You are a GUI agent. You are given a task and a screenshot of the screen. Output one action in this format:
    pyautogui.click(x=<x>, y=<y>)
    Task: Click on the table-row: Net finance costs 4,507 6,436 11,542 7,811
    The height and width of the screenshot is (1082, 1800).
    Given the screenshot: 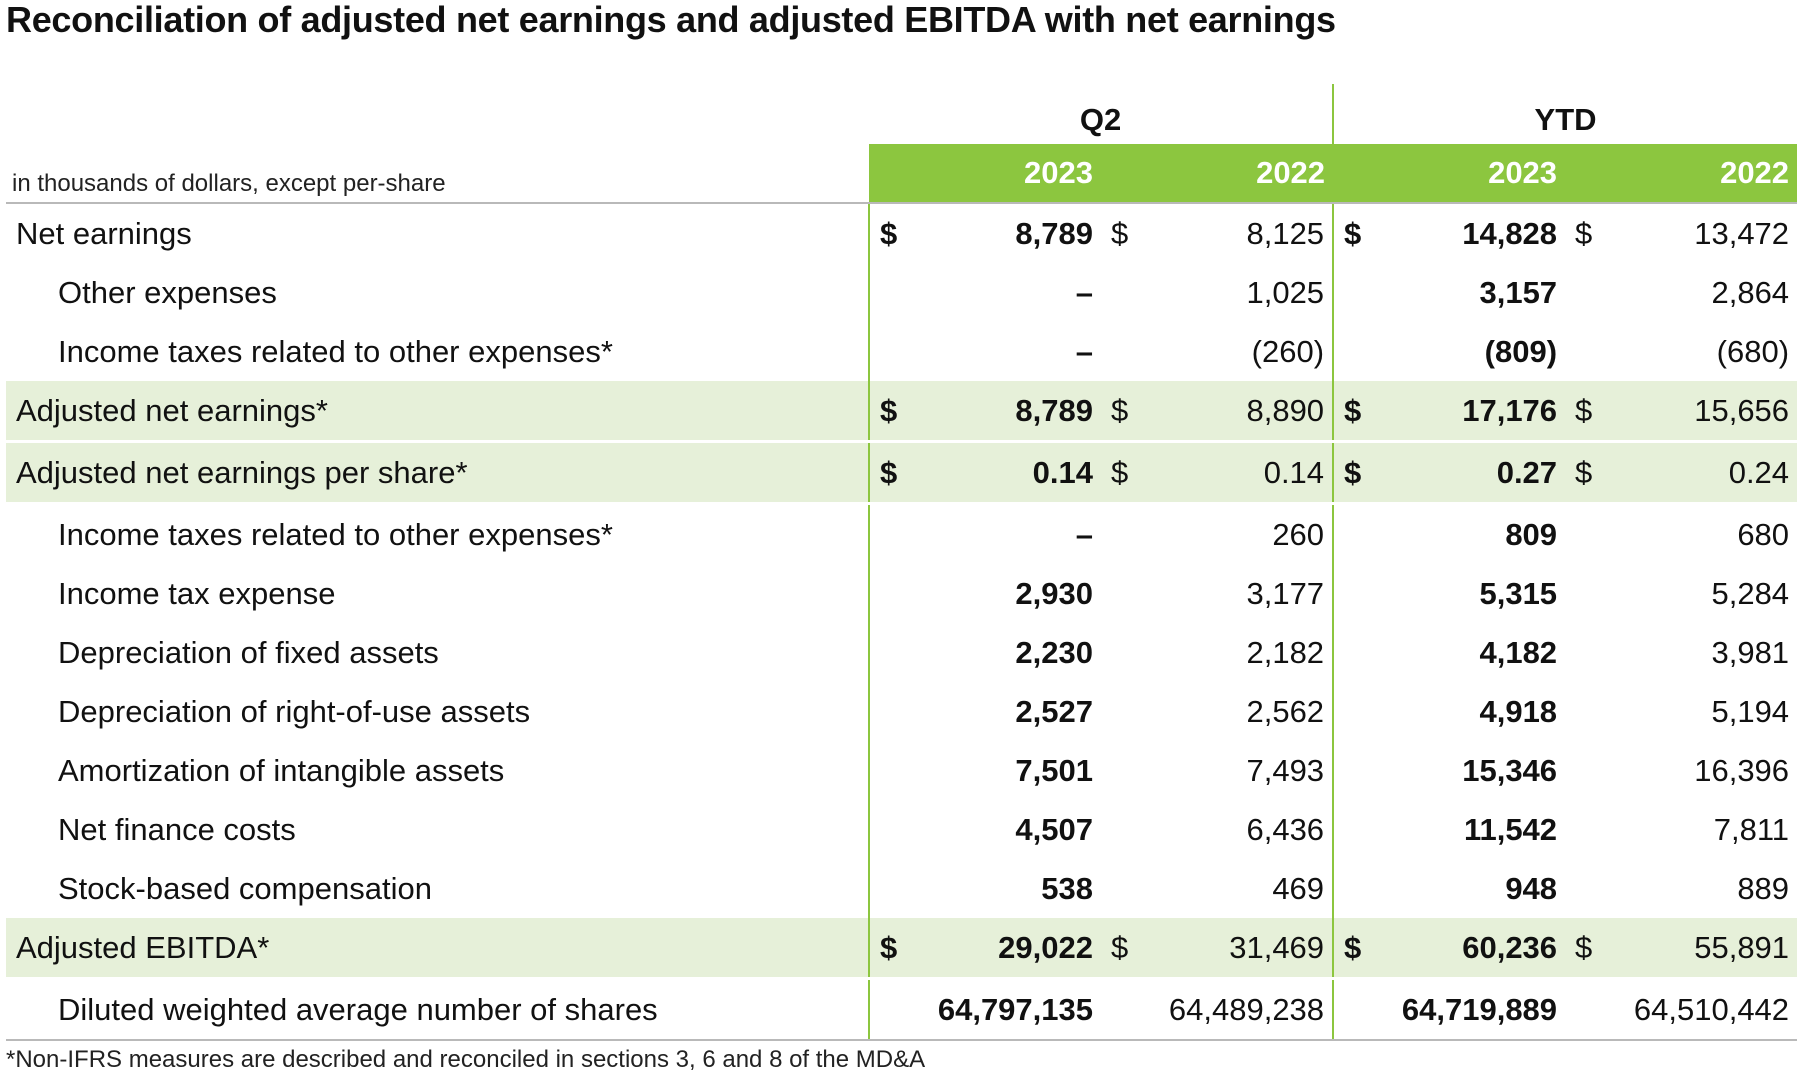 What is the action you would take?
    pyautogui.click(x=901, y=829)
    